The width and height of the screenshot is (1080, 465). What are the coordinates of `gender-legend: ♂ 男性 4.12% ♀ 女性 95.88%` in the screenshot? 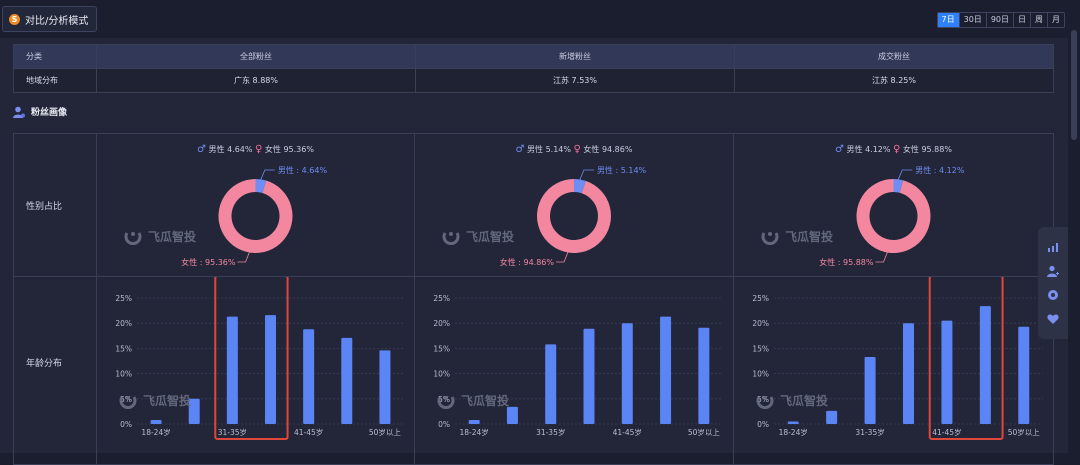 It's located at (893, 149).